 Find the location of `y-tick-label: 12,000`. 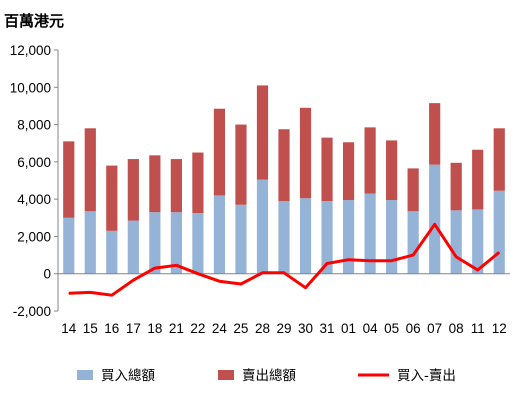

y-tick-label: 12,000 is located at coordinates (30, 50).